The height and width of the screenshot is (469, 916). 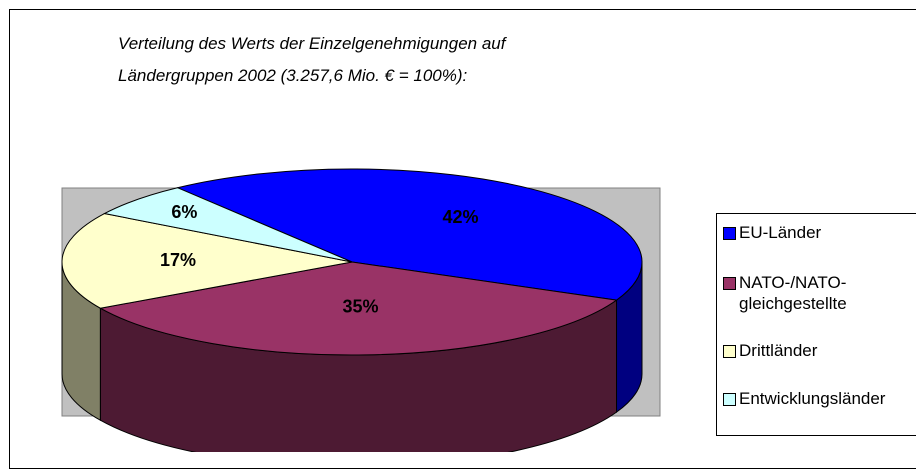 I want to click on legend-entry: Drittländer, so click(x=818, y=350).